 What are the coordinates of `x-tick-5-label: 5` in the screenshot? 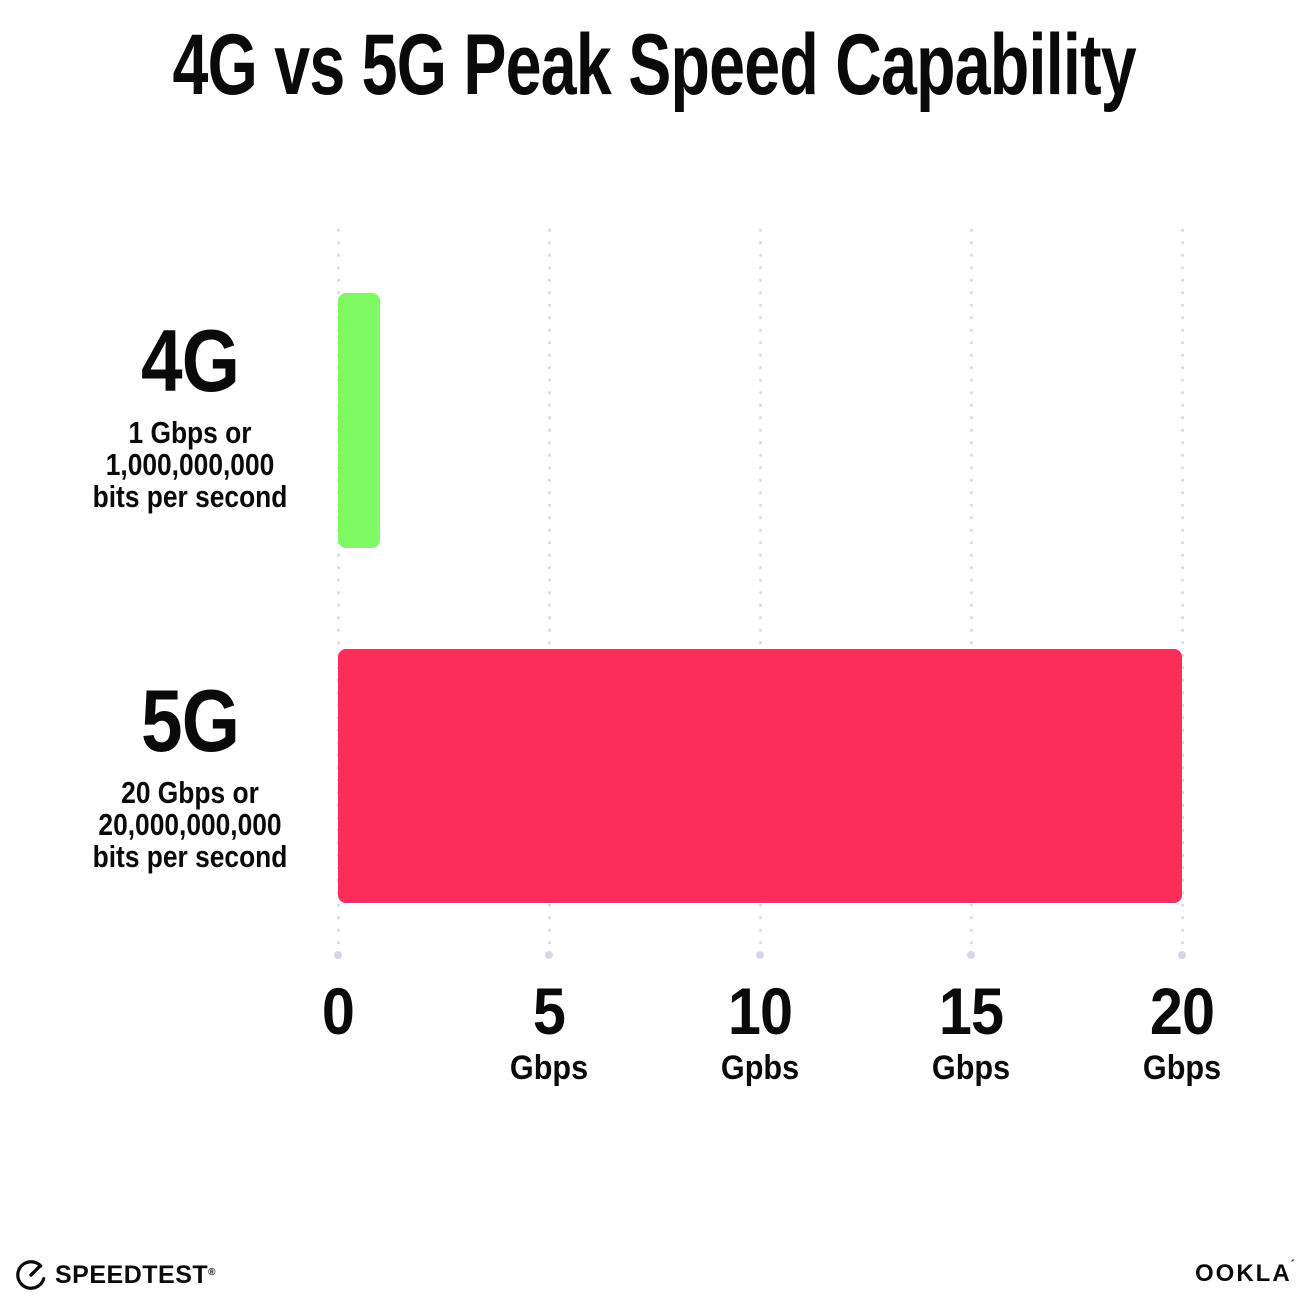 It's located at (549, 1011).